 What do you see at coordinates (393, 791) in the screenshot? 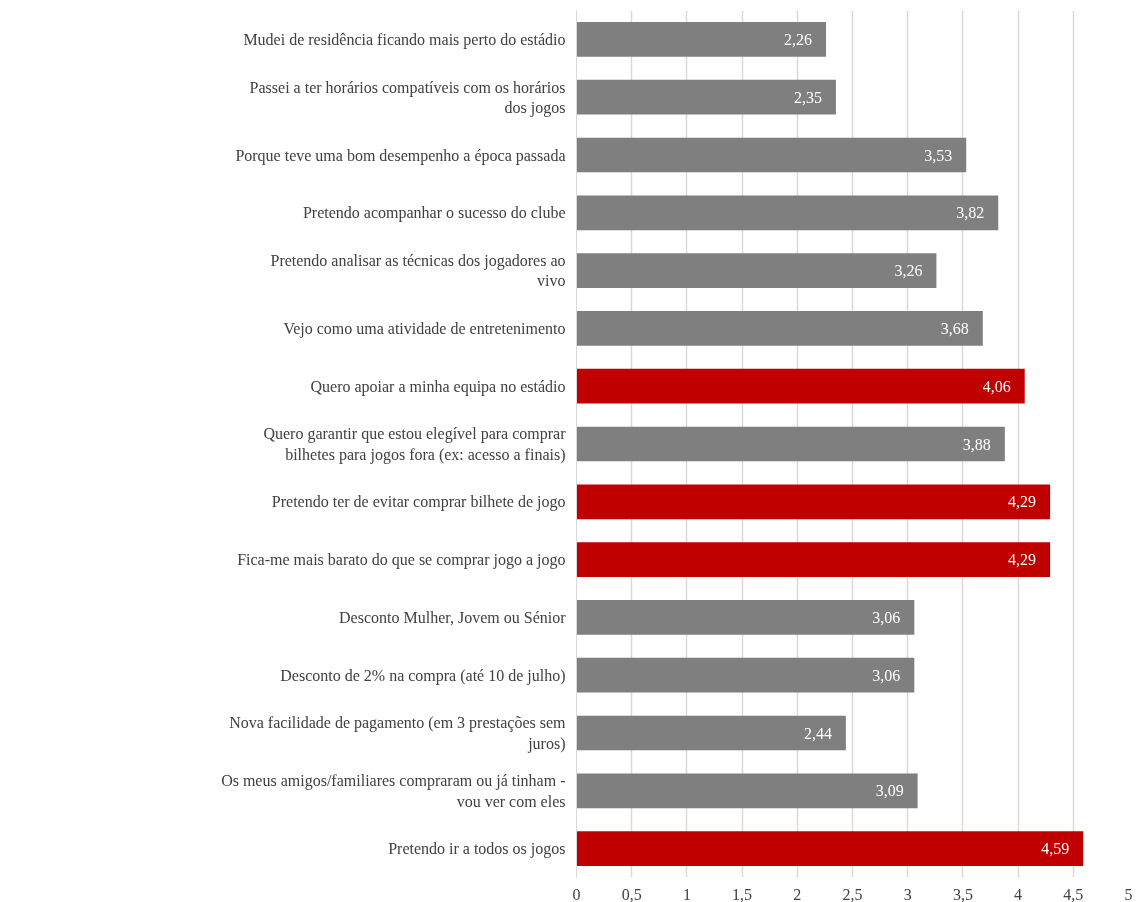
I see `y-tick-label: Os meus amigos/familiares compraram ou já tinham - vou ver com eles` at bounding box center [393, 791].